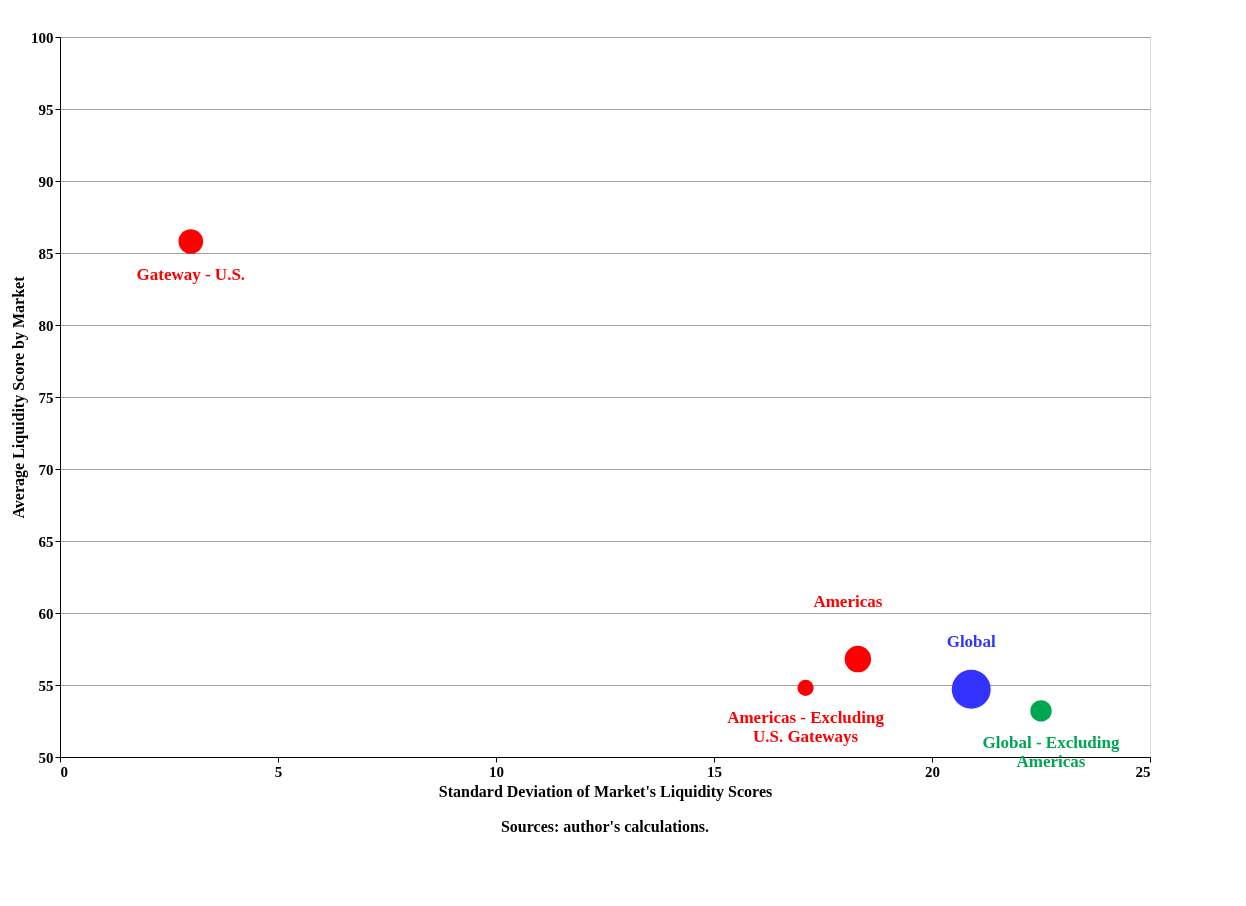 The image size is (1246, 906). I want to click on y-axis-title: Average Liquidity Score by Market, so click(19, 397).